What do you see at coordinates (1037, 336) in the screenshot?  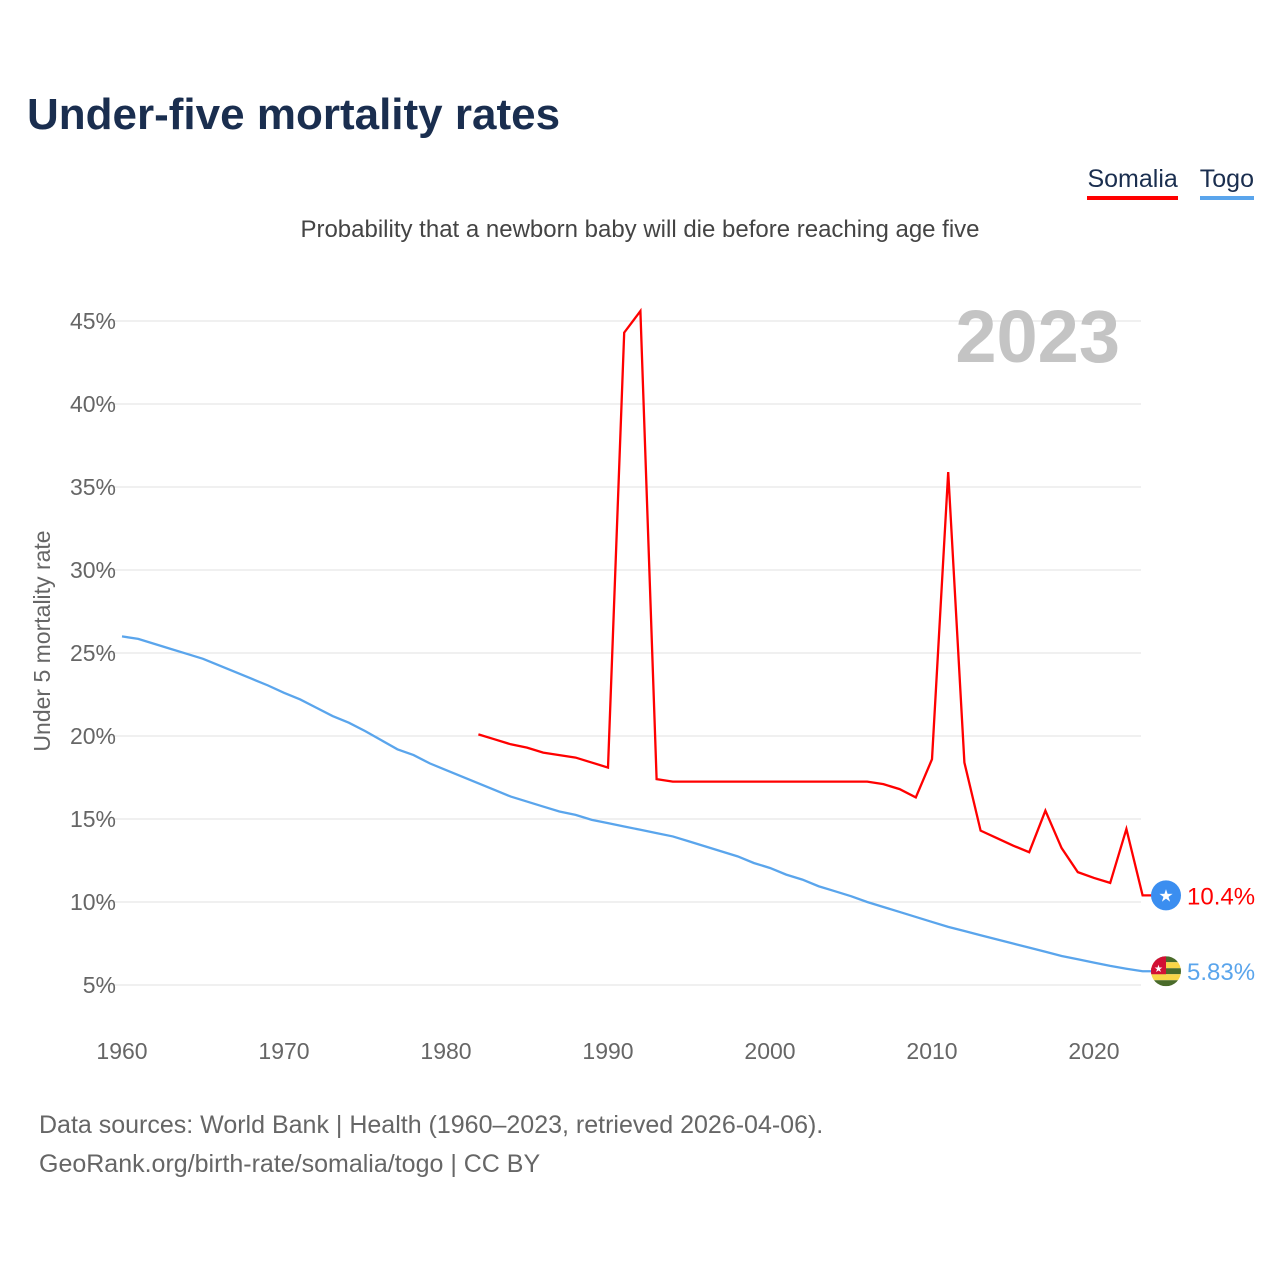 I see `year-label: 2023` at bounding box center [1037, 336].